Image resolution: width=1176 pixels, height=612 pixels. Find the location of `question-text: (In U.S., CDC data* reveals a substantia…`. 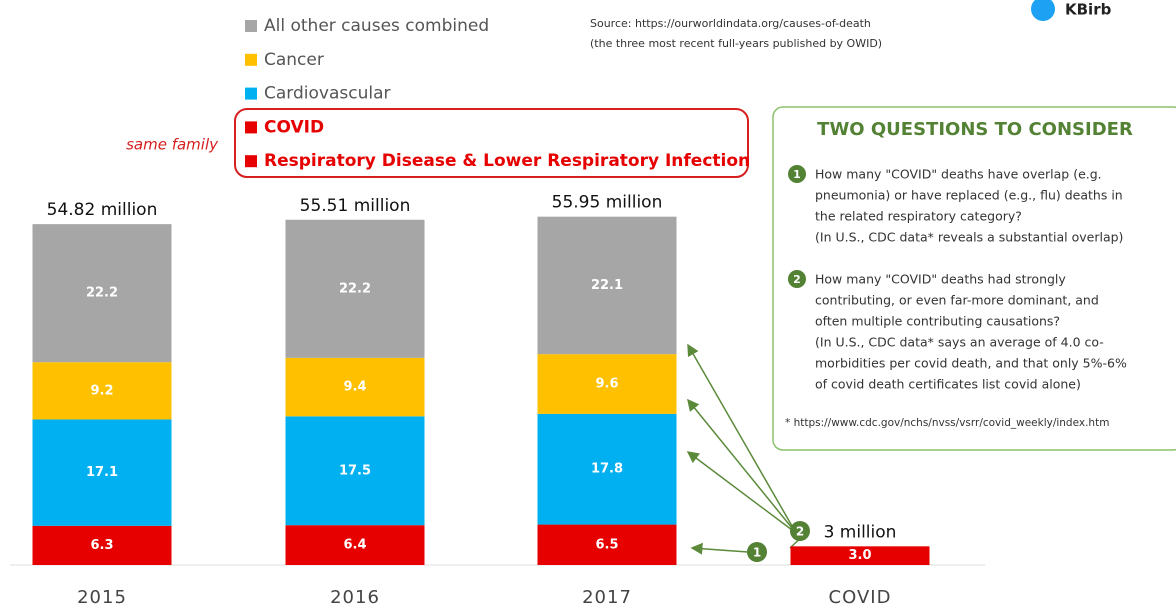

question-text: (In U.S., CDC data* reveals a substantia… is located at coordinates (969, 237).